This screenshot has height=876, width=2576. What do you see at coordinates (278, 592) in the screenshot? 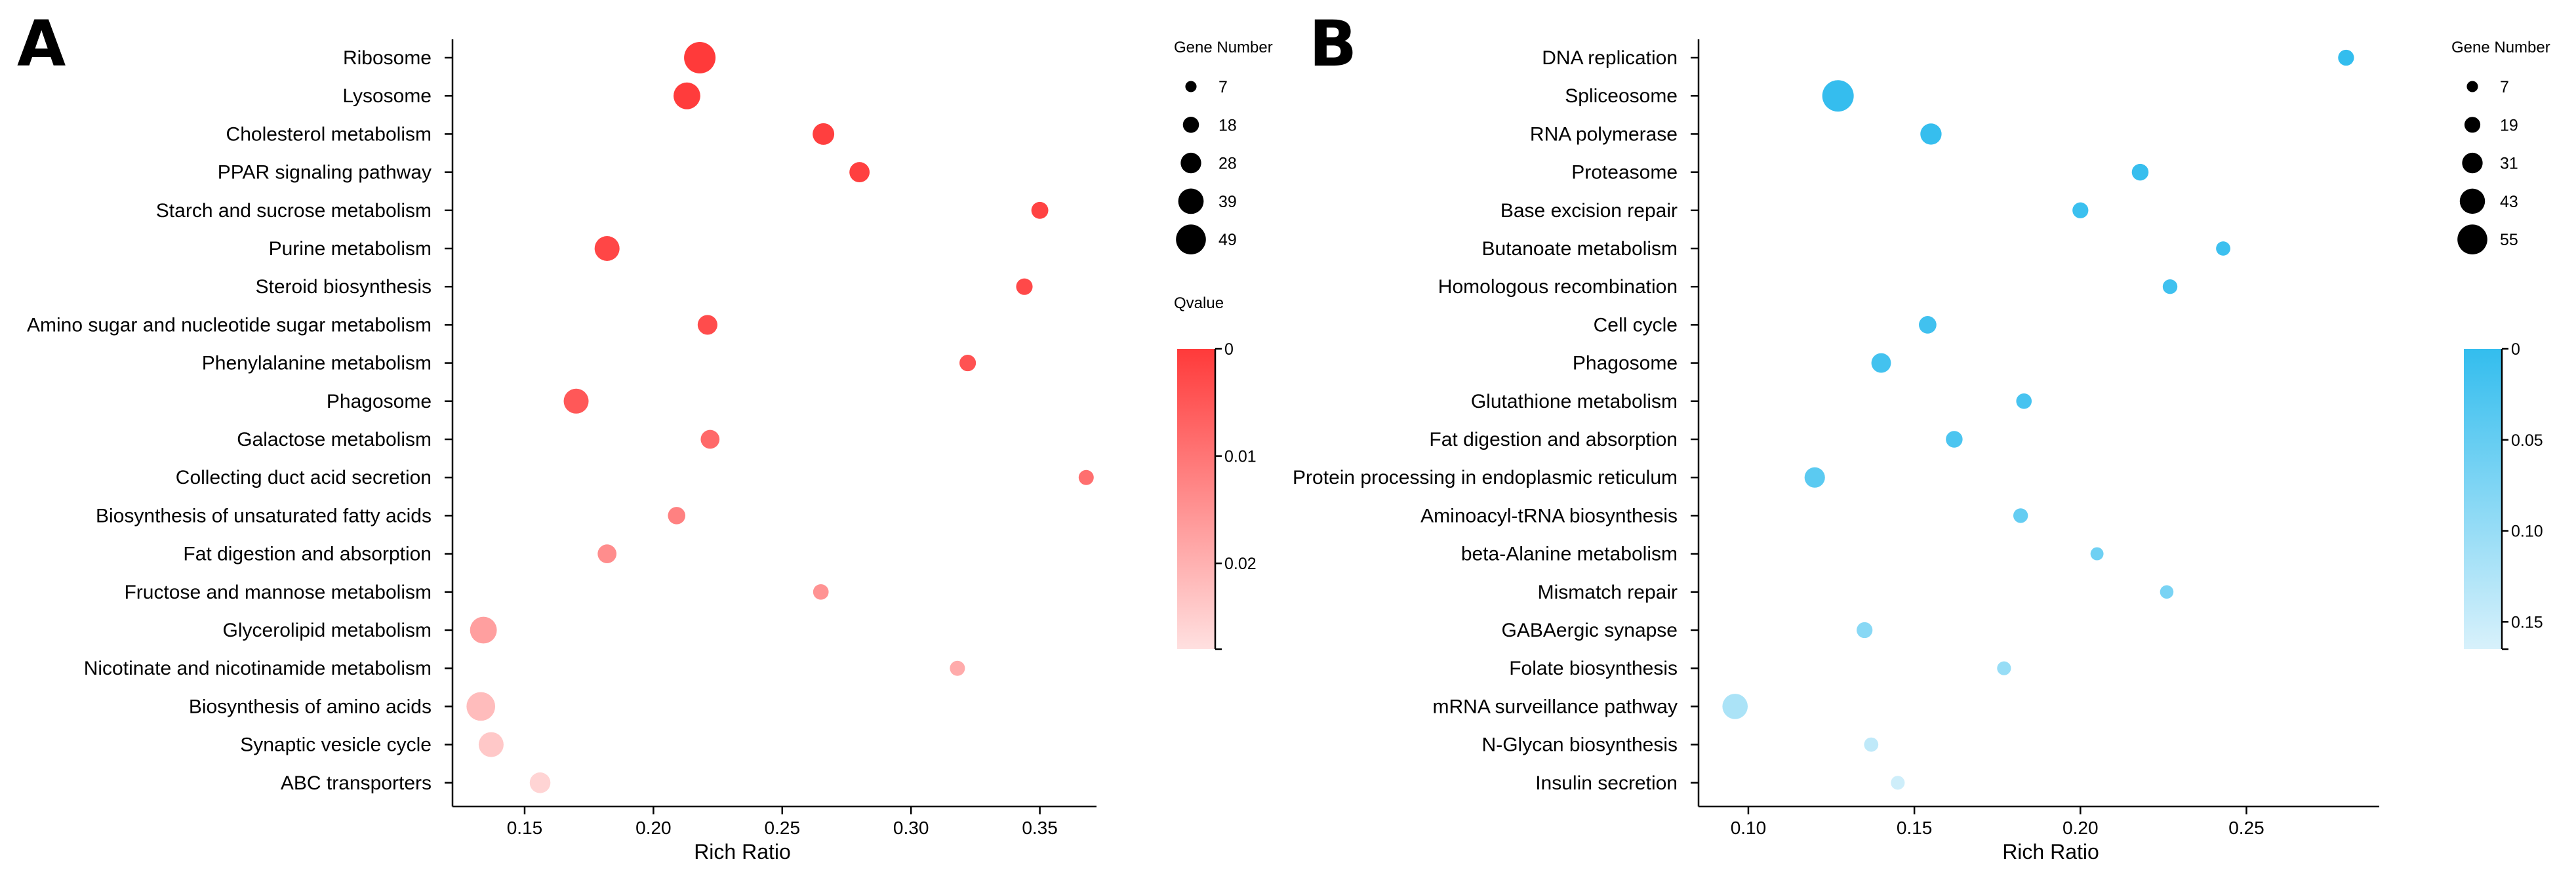
I see `pathway-label: Fructose and mannose metabolism` at bounding box center [278, 592].